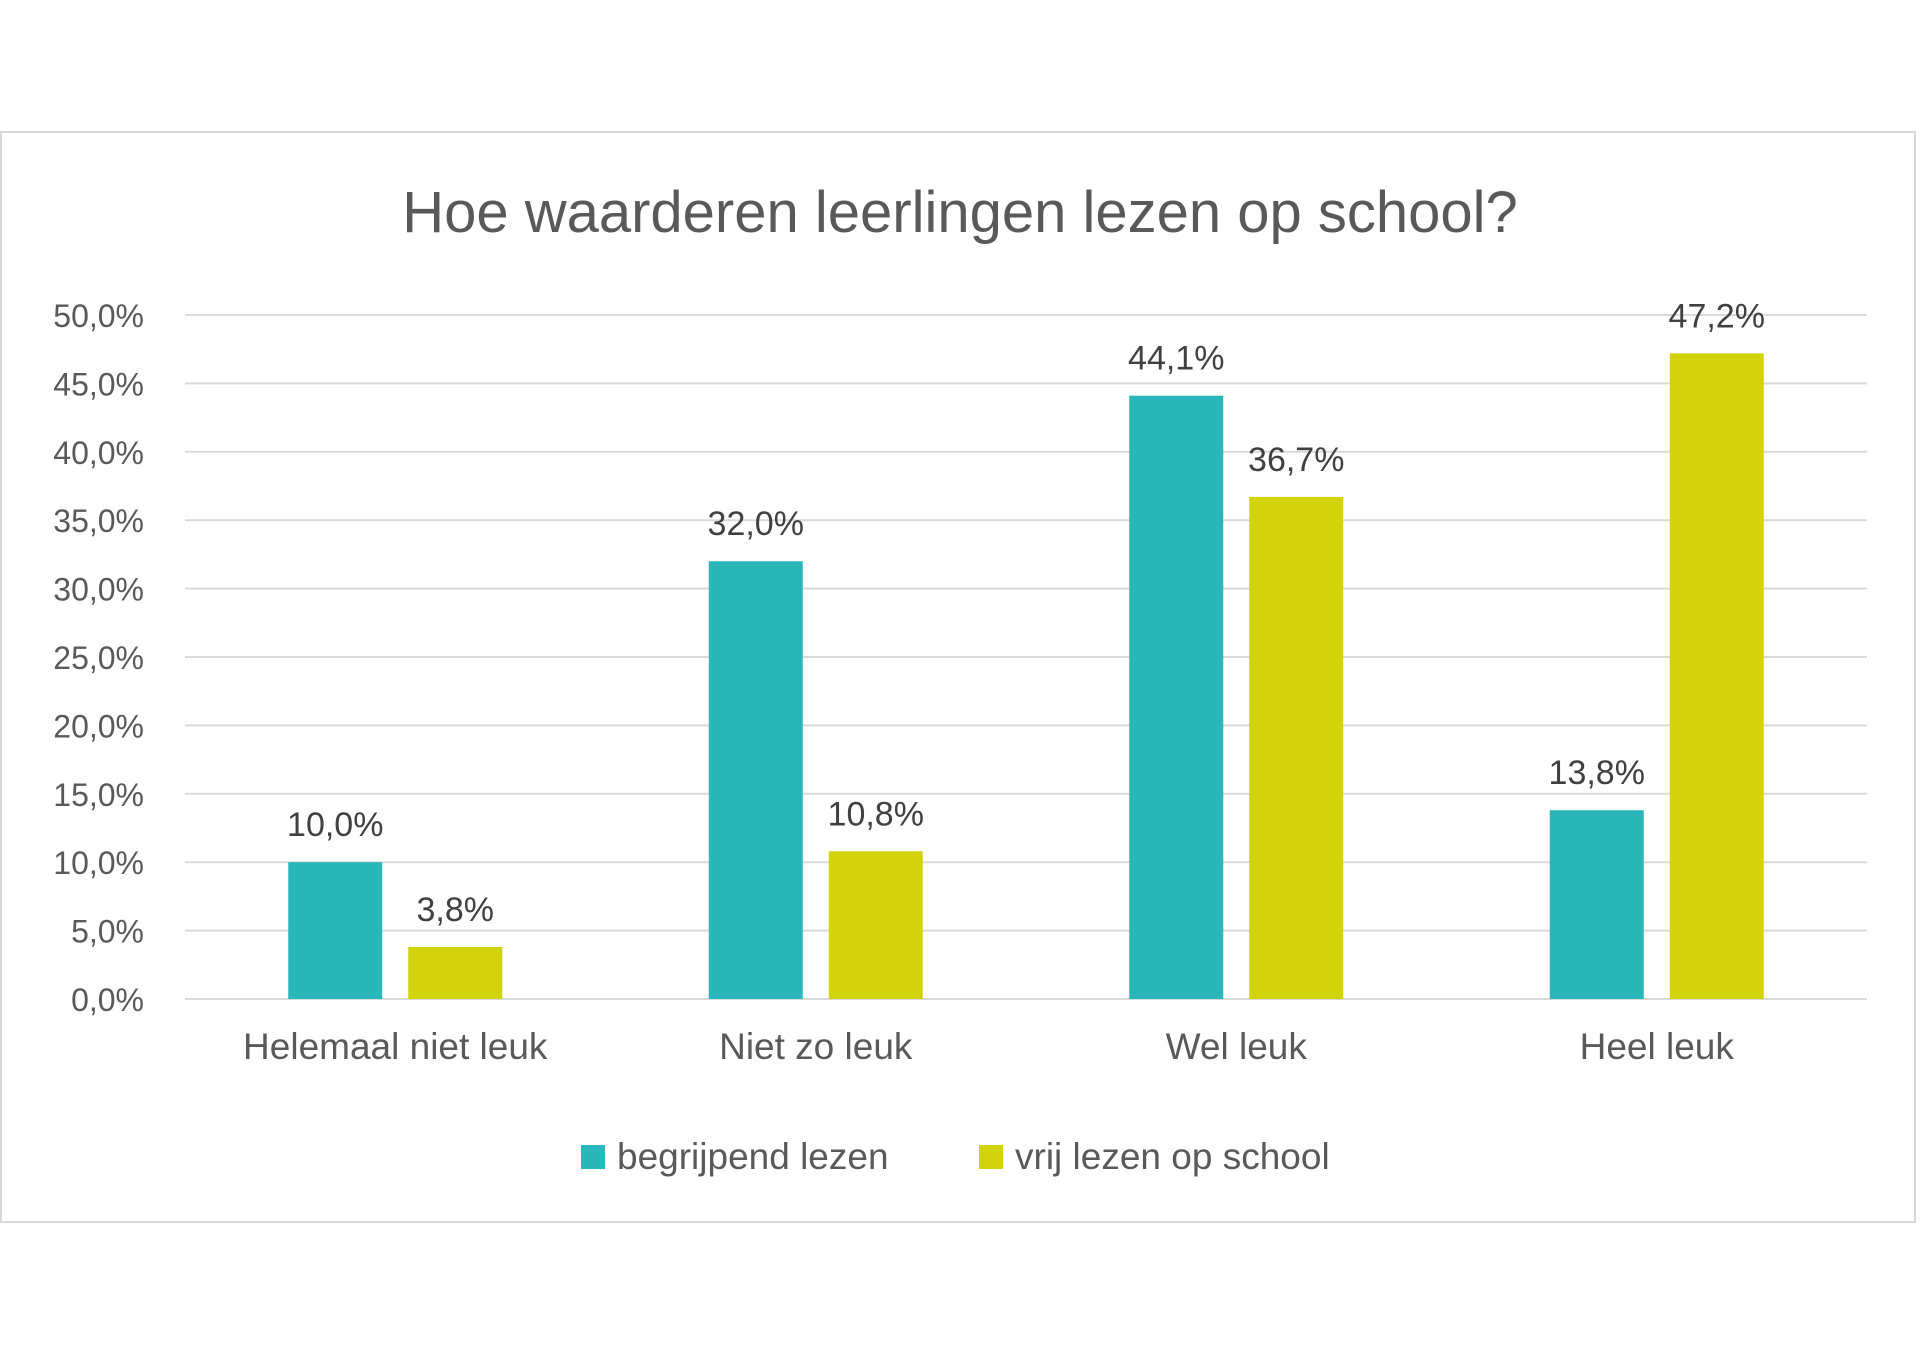 This screenshot has height=1358, width=1920. I want to click on data-label: 3,8%, so click(456, 910).